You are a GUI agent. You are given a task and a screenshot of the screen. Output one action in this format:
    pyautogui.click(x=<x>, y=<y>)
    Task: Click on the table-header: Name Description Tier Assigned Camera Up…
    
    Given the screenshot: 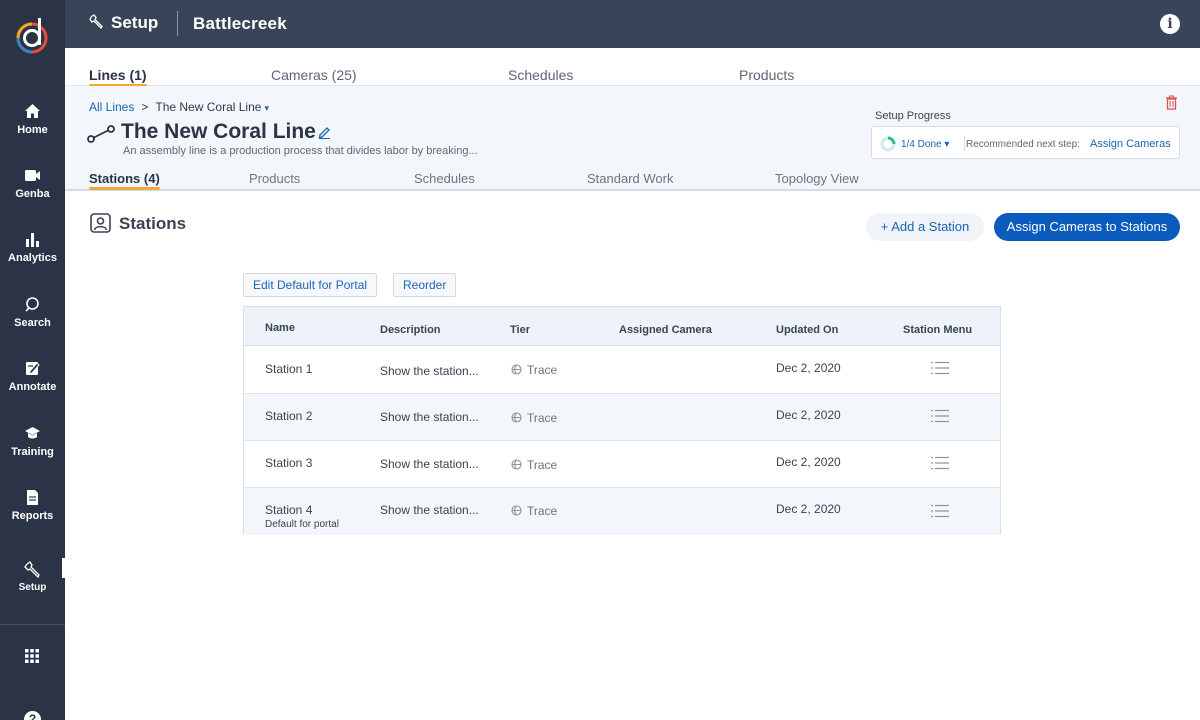 What is the action you would take?
    pyautogui.click(x=622, y=326)
    